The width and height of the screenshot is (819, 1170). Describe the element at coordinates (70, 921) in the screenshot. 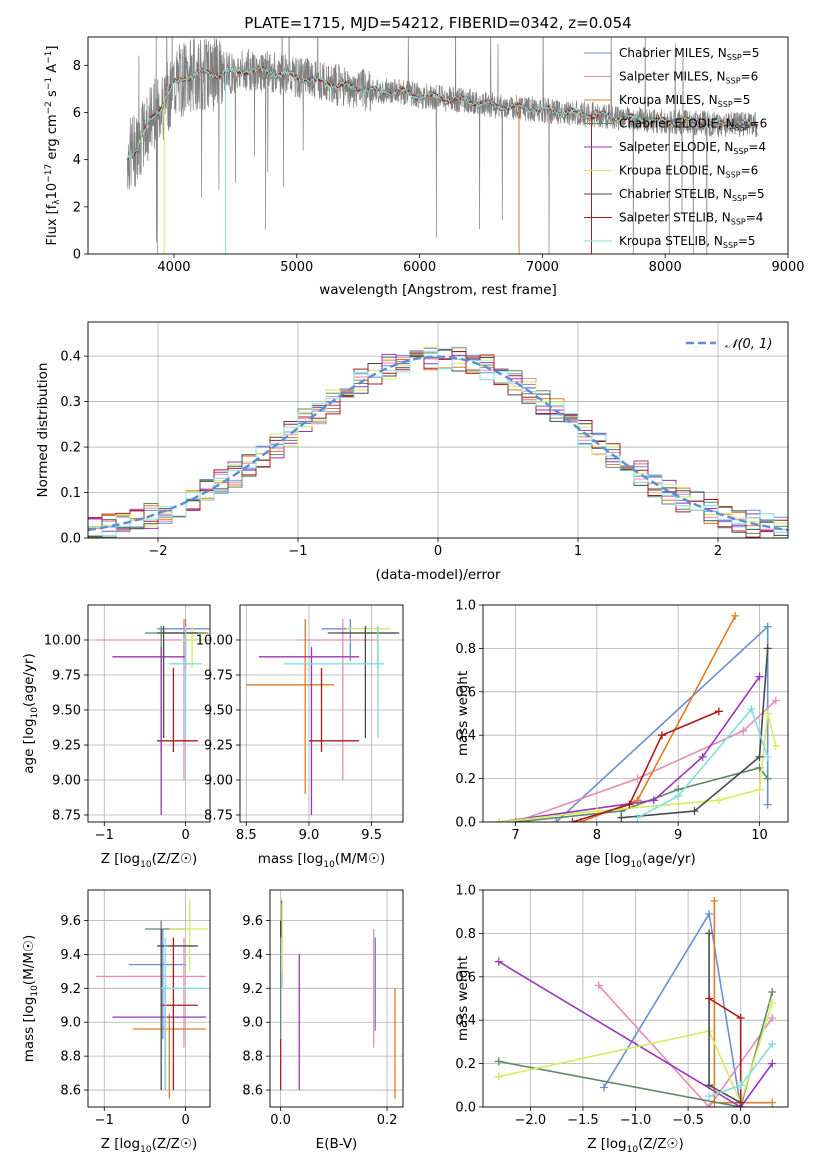

I see `y-tick-label: 9.6` at that location.